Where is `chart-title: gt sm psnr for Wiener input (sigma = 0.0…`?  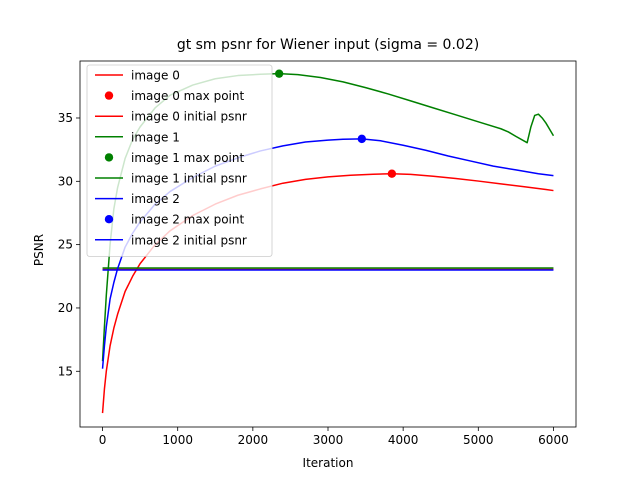
chart-title: gt sm psnr for Wiener input (sigma = 0.0… is located at coordinates (328, 45).